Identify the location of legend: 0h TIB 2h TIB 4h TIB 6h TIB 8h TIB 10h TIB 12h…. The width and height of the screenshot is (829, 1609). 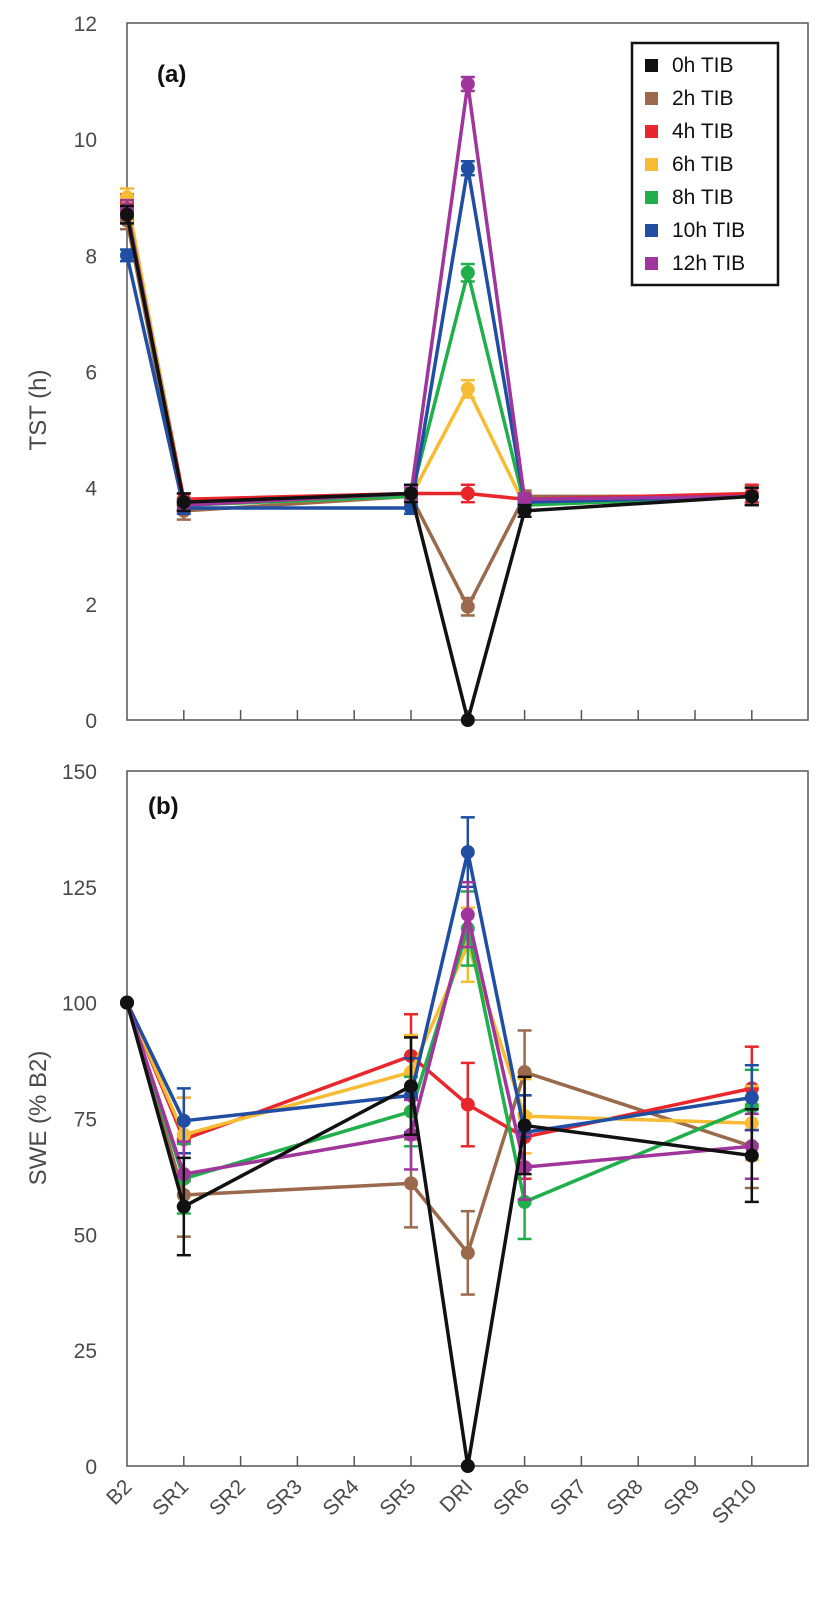
(705, 164).